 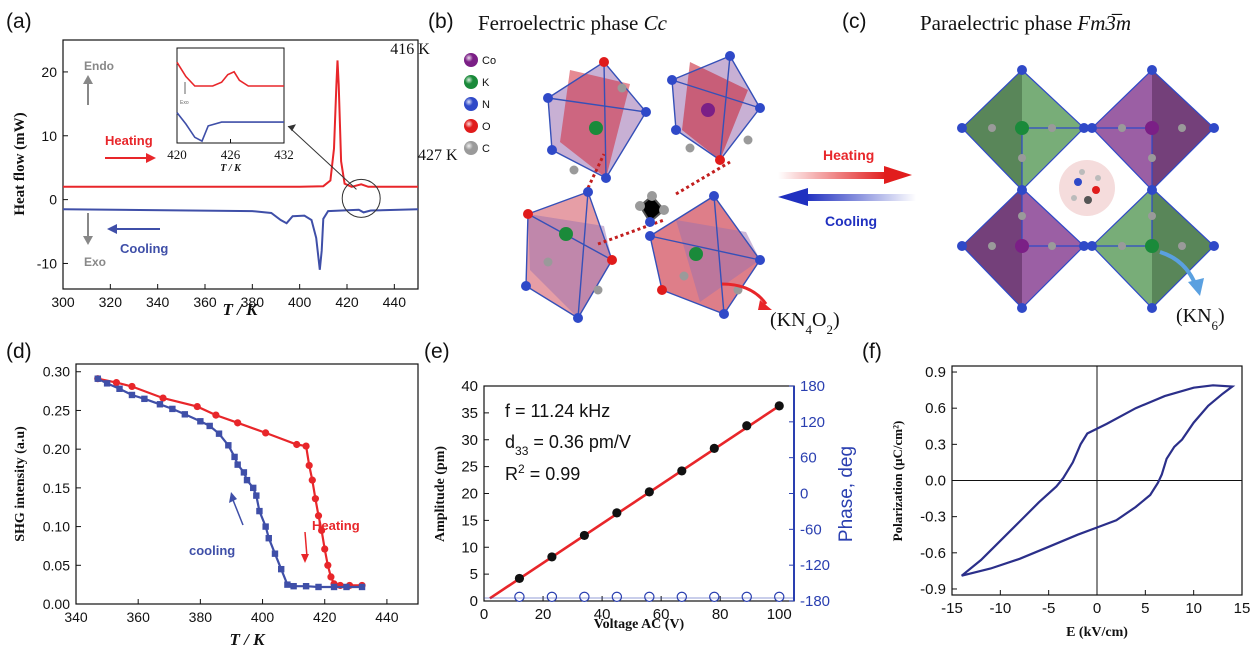 I want to click on y-tick-label: 5, so click(x=474, y=574).